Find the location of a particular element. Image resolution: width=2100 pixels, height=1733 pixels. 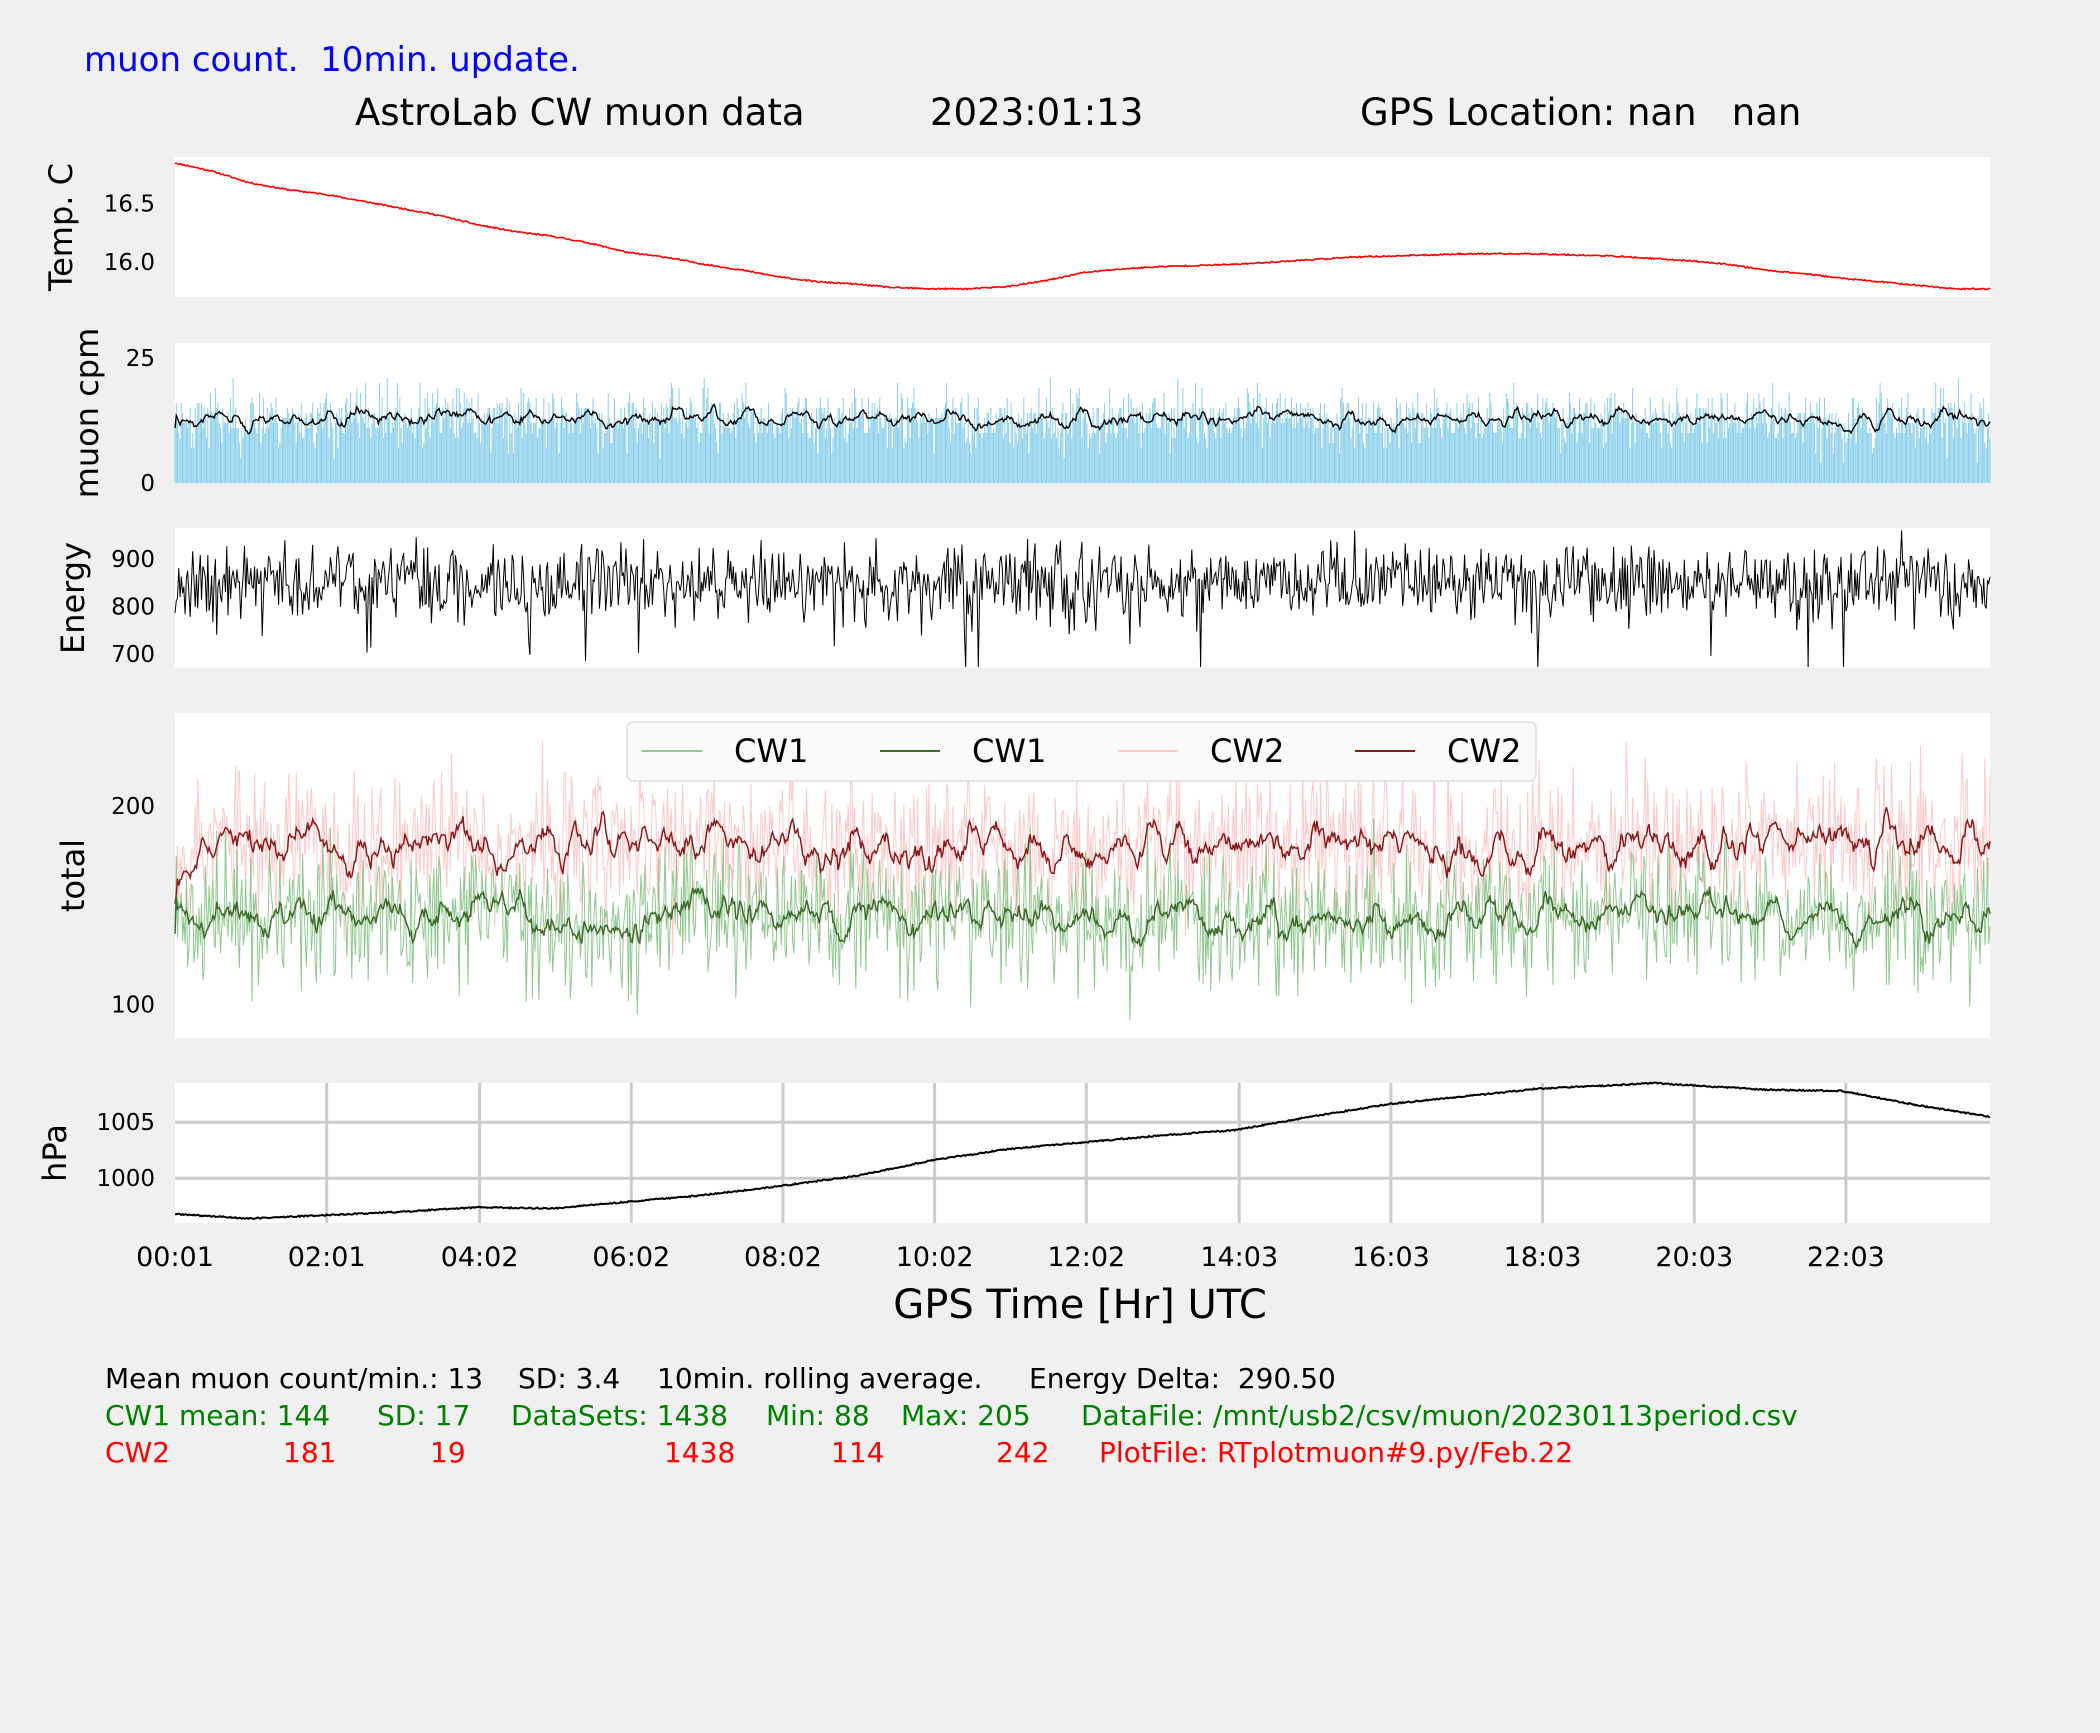

xtick-label: 06:02 is located at coordinates (631, 1257).